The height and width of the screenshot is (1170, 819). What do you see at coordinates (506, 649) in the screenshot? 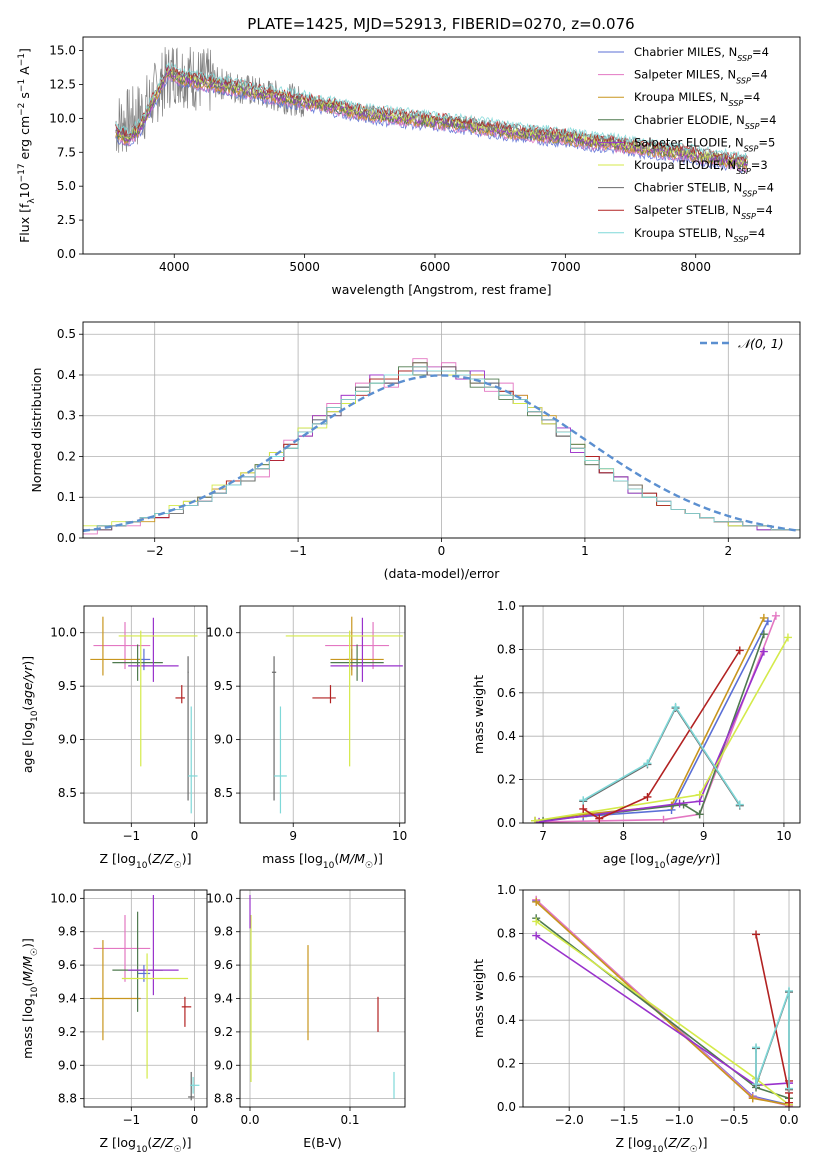
I see `y-tick-label: 0.8` at bounding box center [506, 649].